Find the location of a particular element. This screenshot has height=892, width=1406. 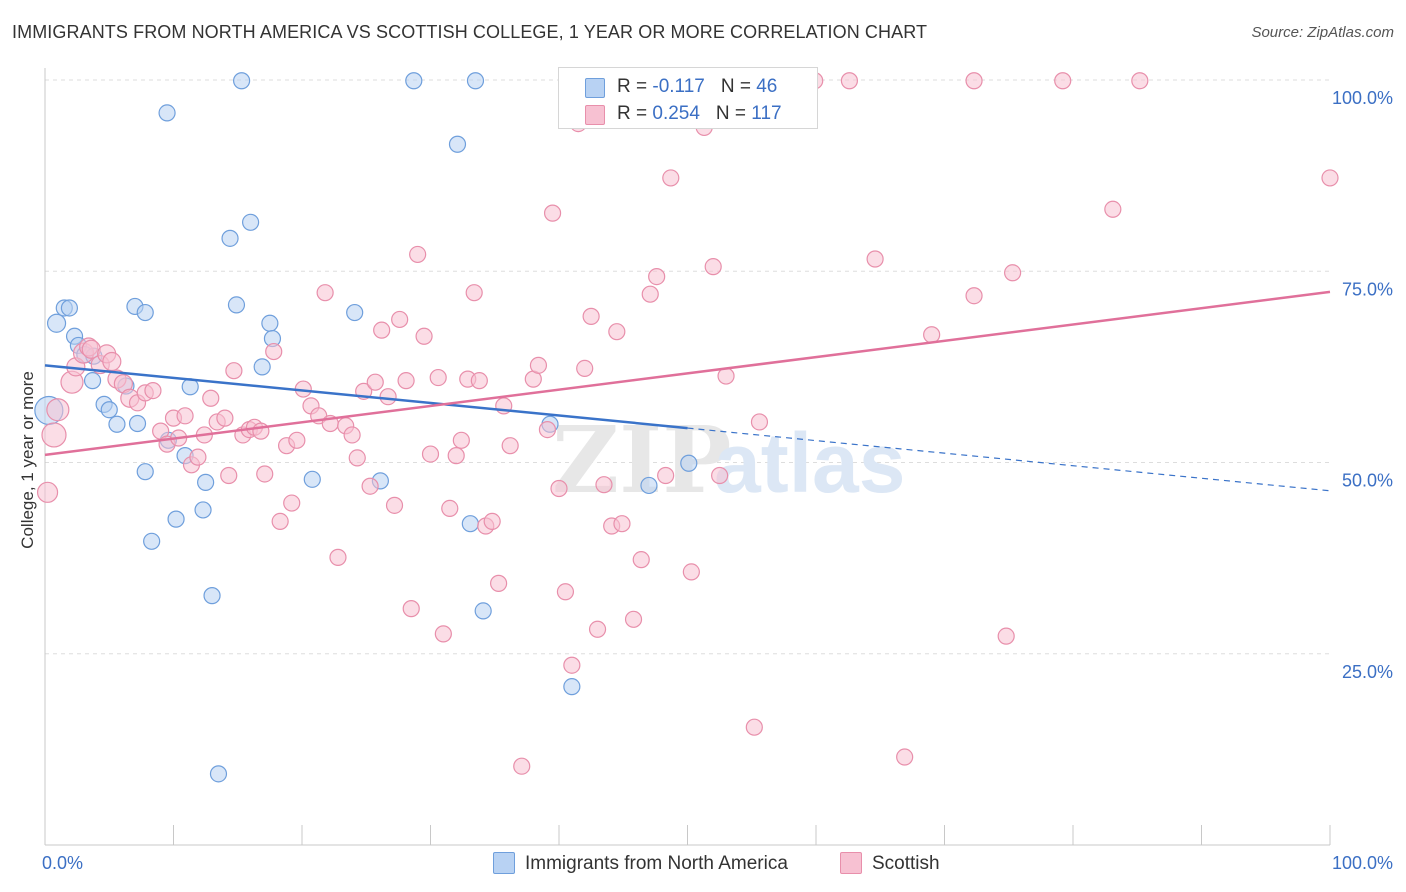

legend-n-label-2: N = is located at coordinates (733, 113).